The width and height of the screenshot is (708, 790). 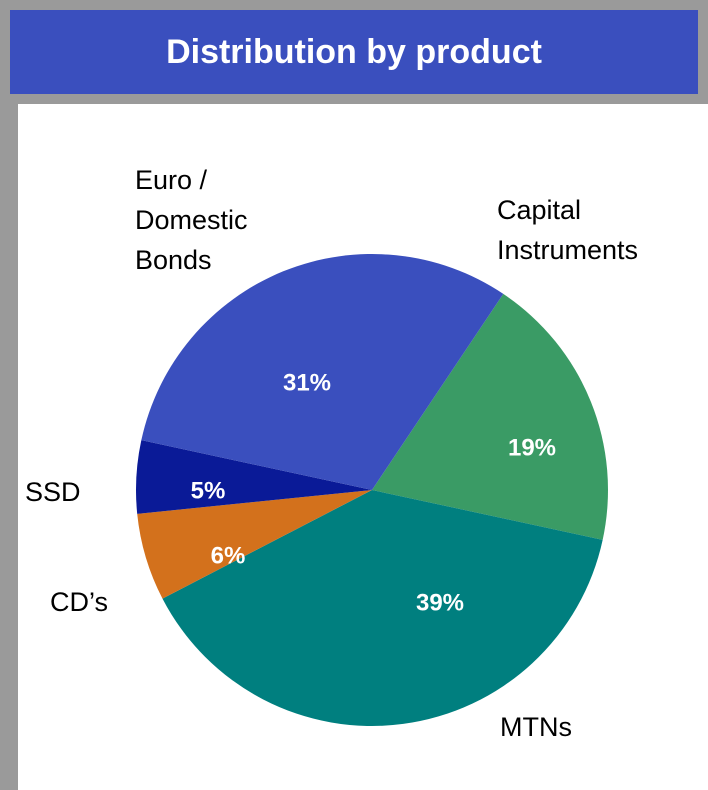 I want to click on data-label: 19%, so click(x=532, y=447).